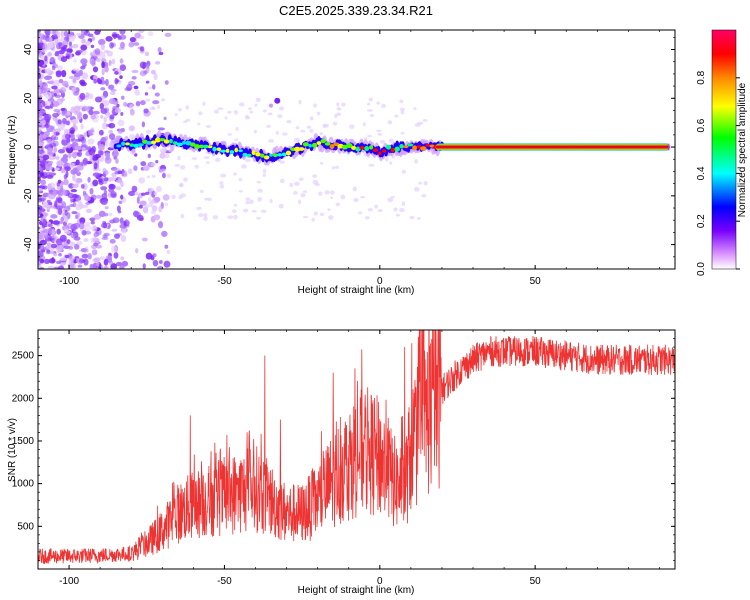  What do you see at coordinates (392, 148) in the screenshot?
I see `signal-ridge` at bounding box center [392, 148].